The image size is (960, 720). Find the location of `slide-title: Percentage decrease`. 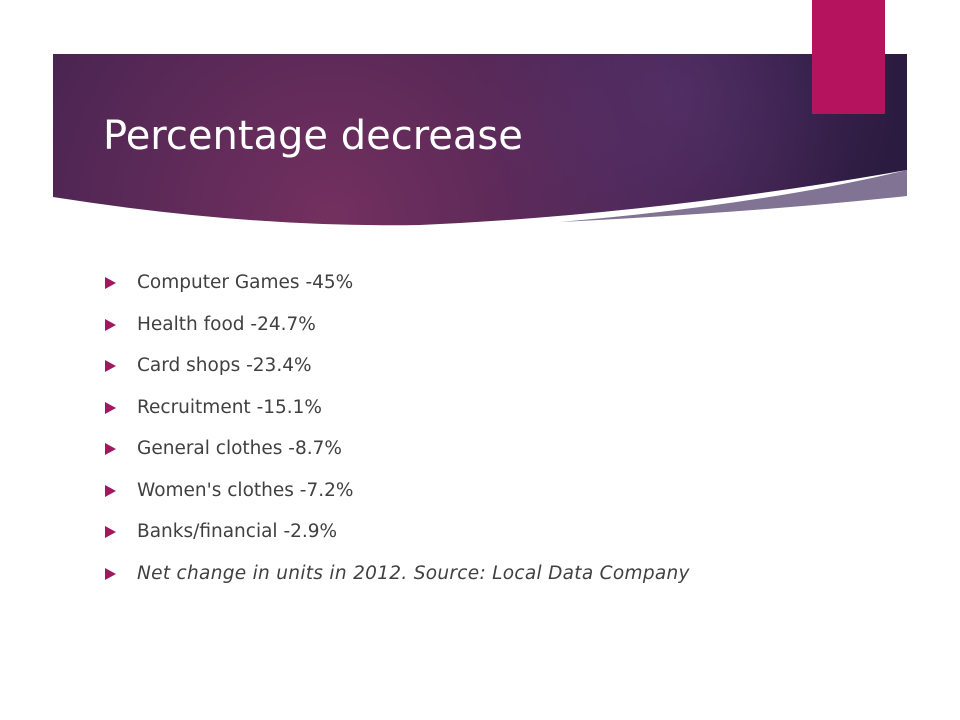

slide-title: Percentage decrease is located at coordinates (313, 136).